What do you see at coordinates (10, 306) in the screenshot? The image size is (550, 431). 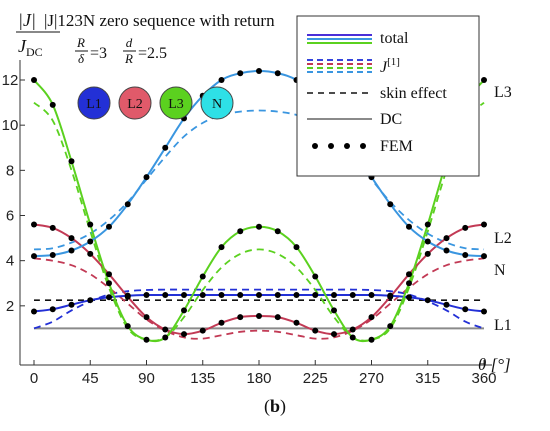 I see `y-tick-label: 2` at bounding box center [10, 306].